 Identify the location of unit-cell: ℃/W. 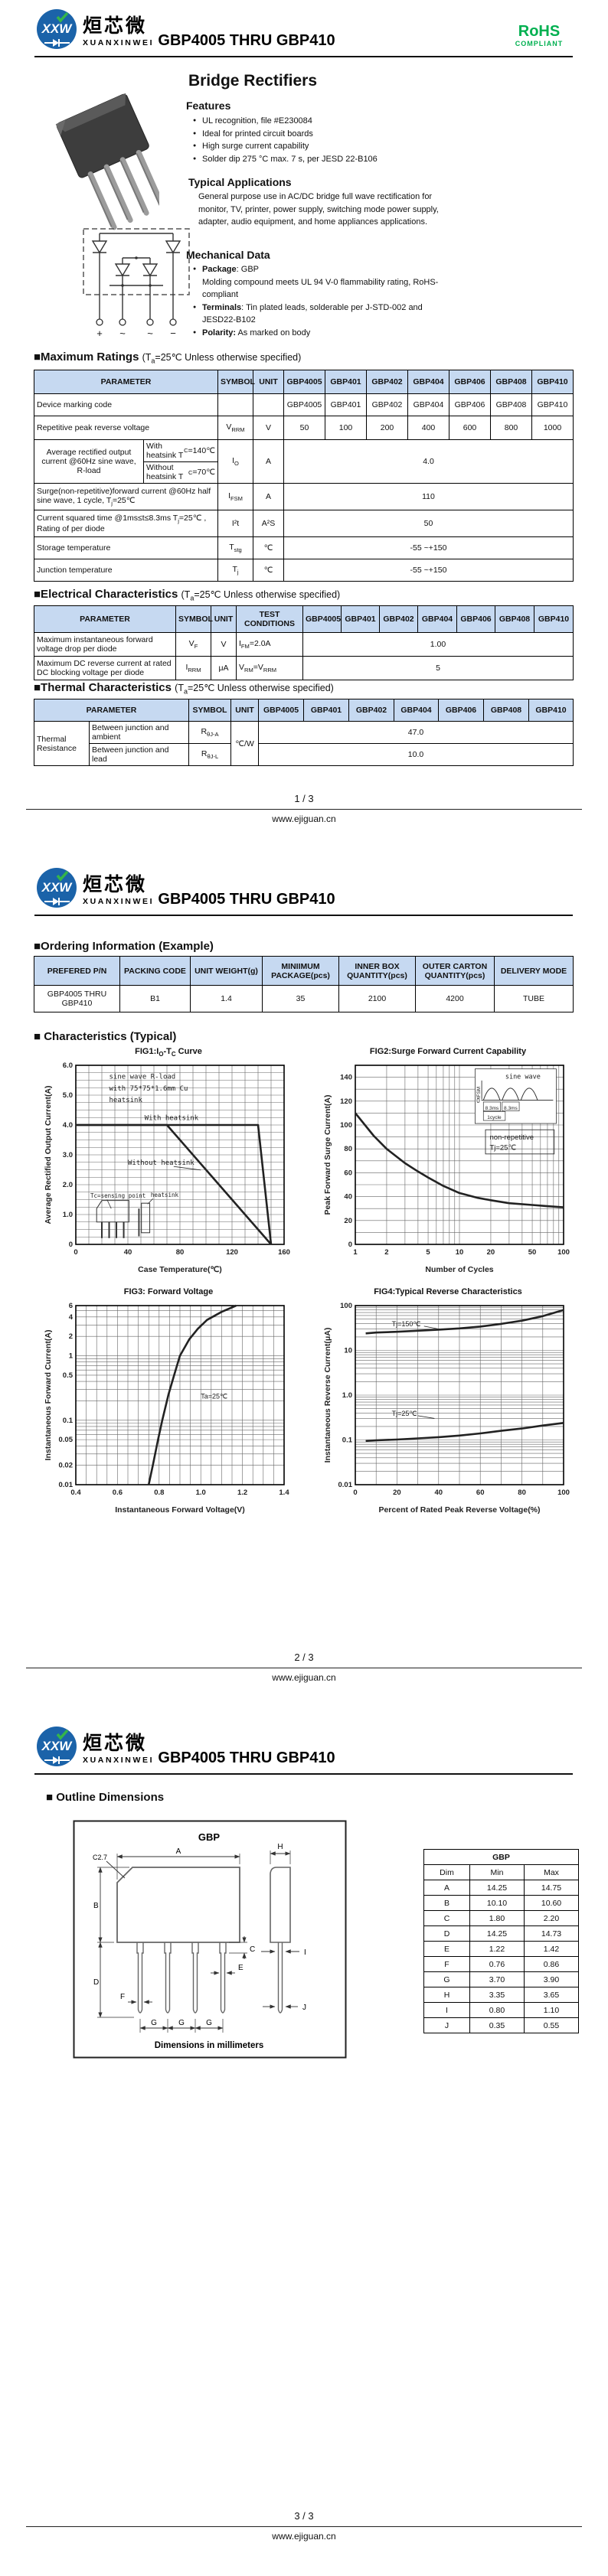
(245, 744).